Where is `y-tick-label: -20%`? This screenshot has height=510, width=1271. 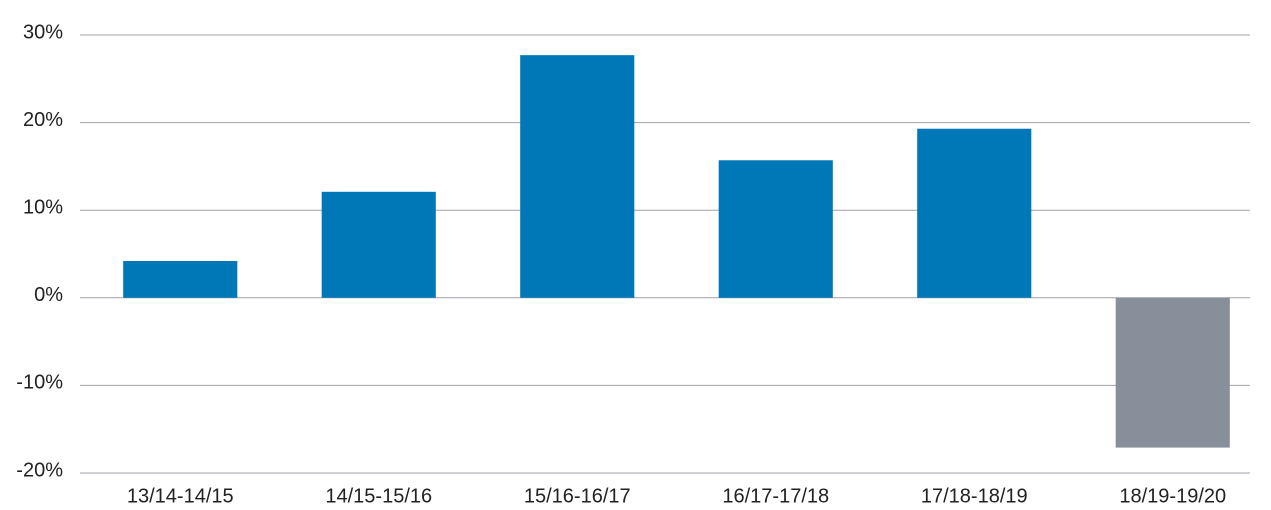 y-tick-label: -20% is located at coordinates (39, 470).